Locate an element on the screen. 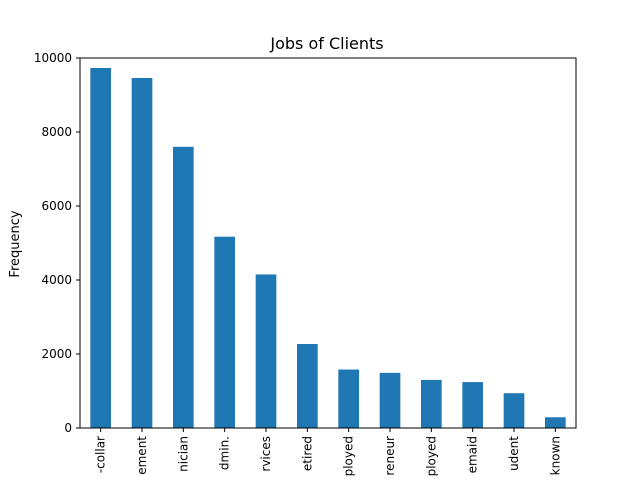  y-tick-label-0: 0 is located at coordinates (68, 428).